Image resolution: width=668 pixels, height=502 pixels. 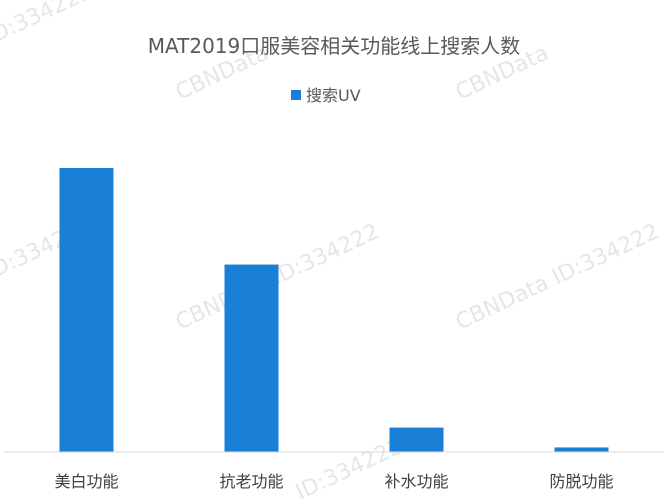 What do you see at coordinates (557, 277) in the screenshot?
I see `watermark: CBNData ID:334222` at bounding box center [557, 277].